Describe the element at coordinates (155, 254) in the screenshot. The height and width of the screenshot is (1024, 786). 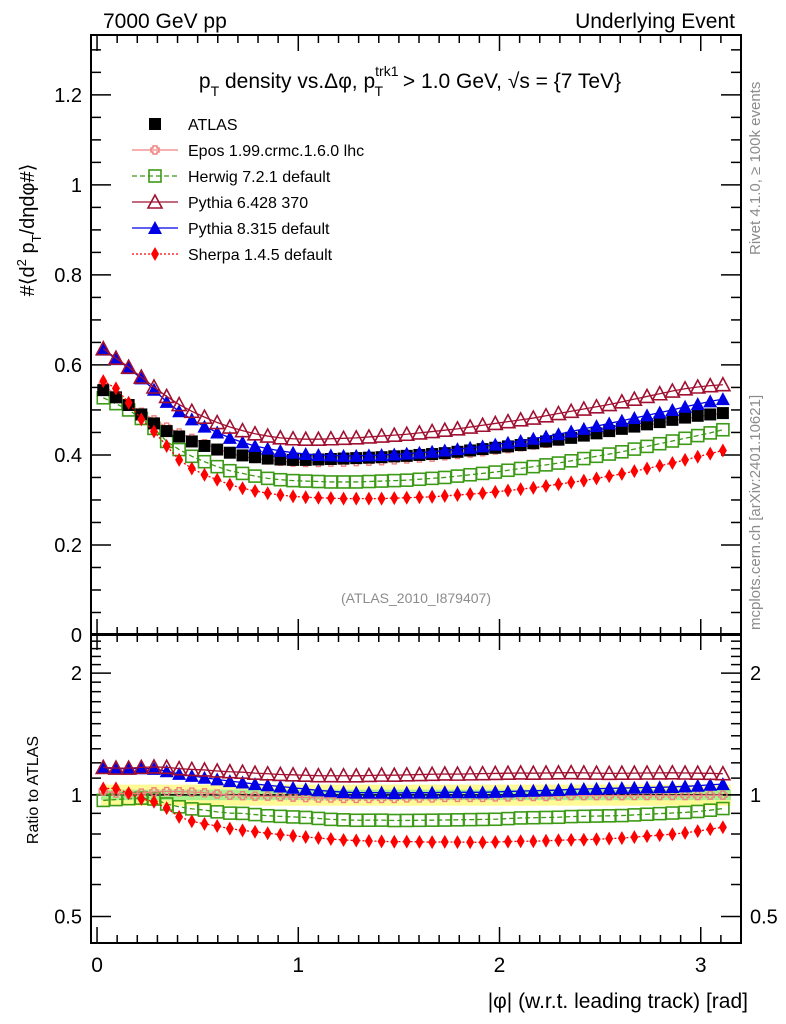
I see `legend-marker-sherpa-1-4-5-default` at that location.